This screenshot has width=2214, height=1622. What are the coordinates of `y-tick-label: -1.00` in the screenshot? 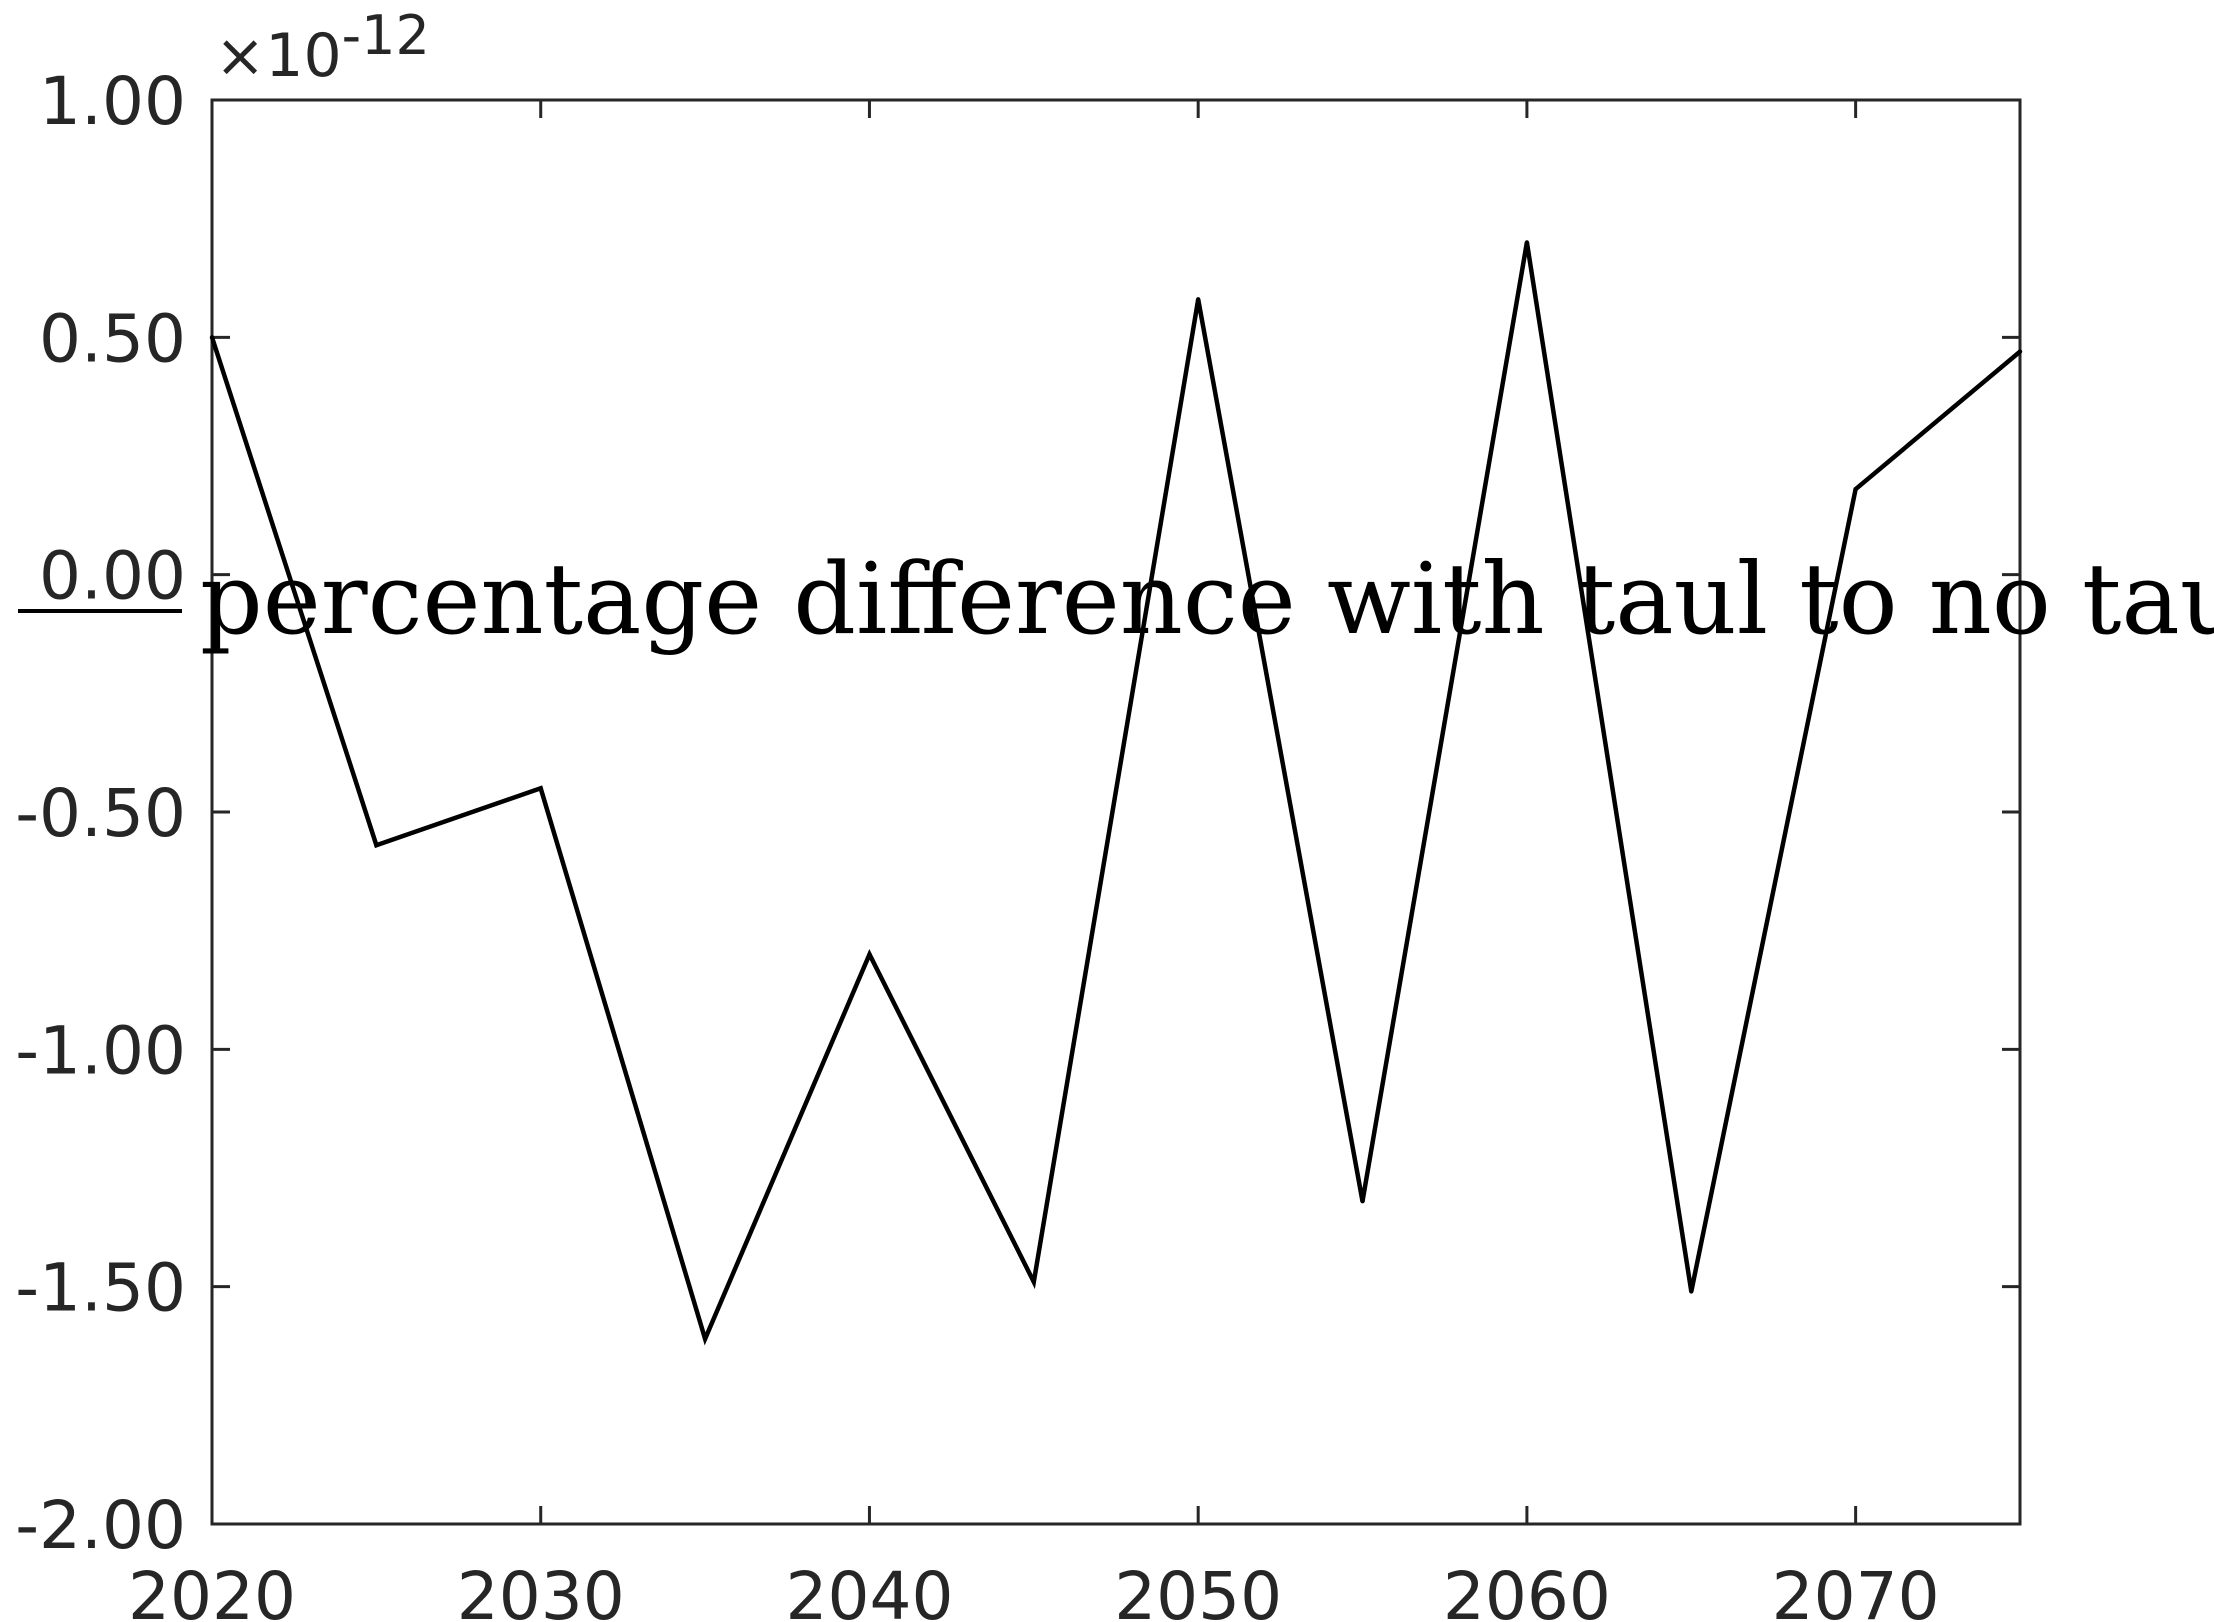 It's located at (100, 1050).